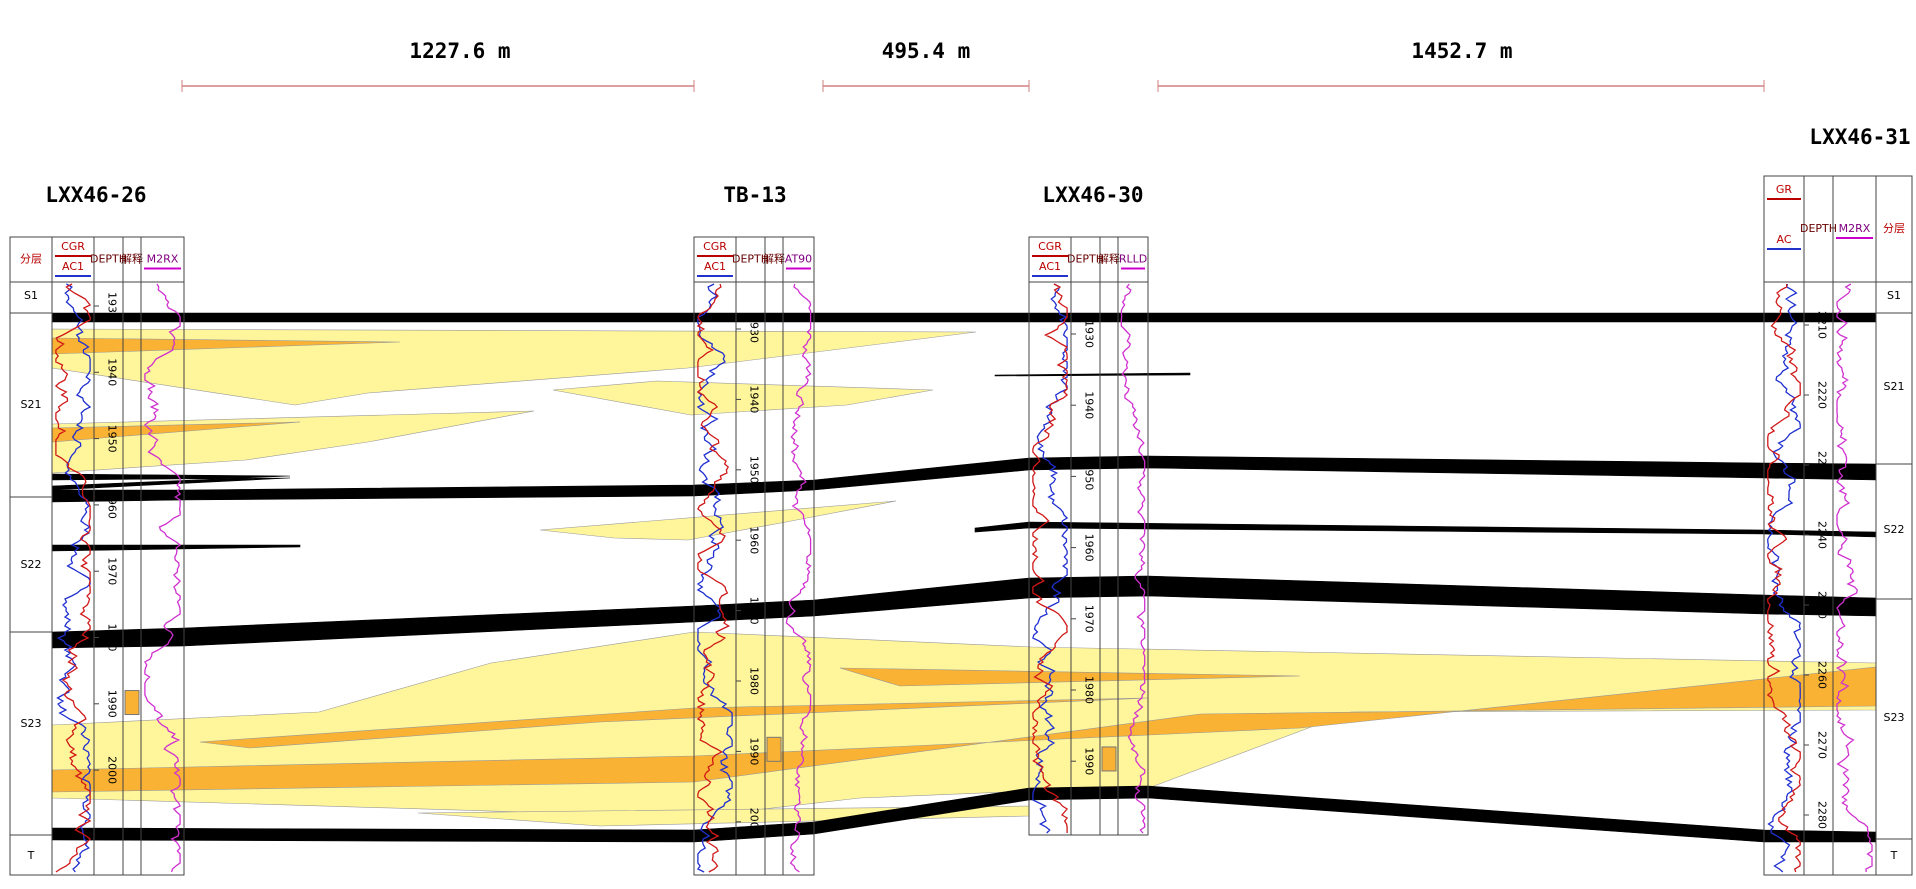 This screenshot has height=889, width=1916. Describe the element at coordinates (1092, 195) in the screenshot. I see `well-name: LXX46-30` at that location.